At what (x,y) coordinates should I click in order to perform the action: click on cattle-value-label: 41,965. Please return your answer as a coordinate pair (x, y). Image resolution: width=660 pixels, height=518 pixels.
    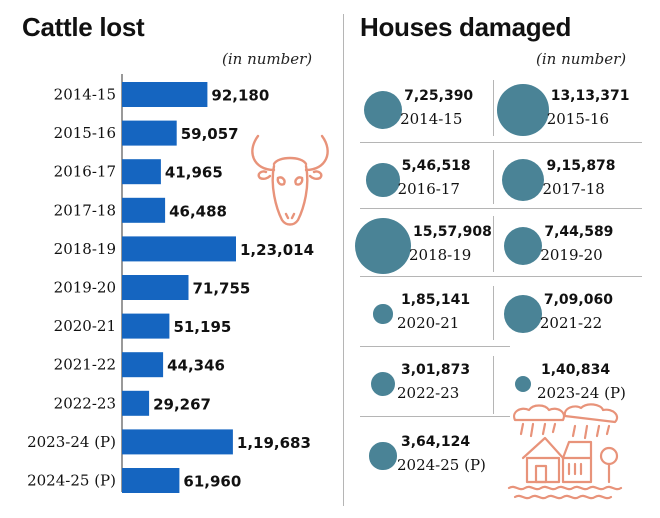
    Looking at the image, I should click on (194, 173).